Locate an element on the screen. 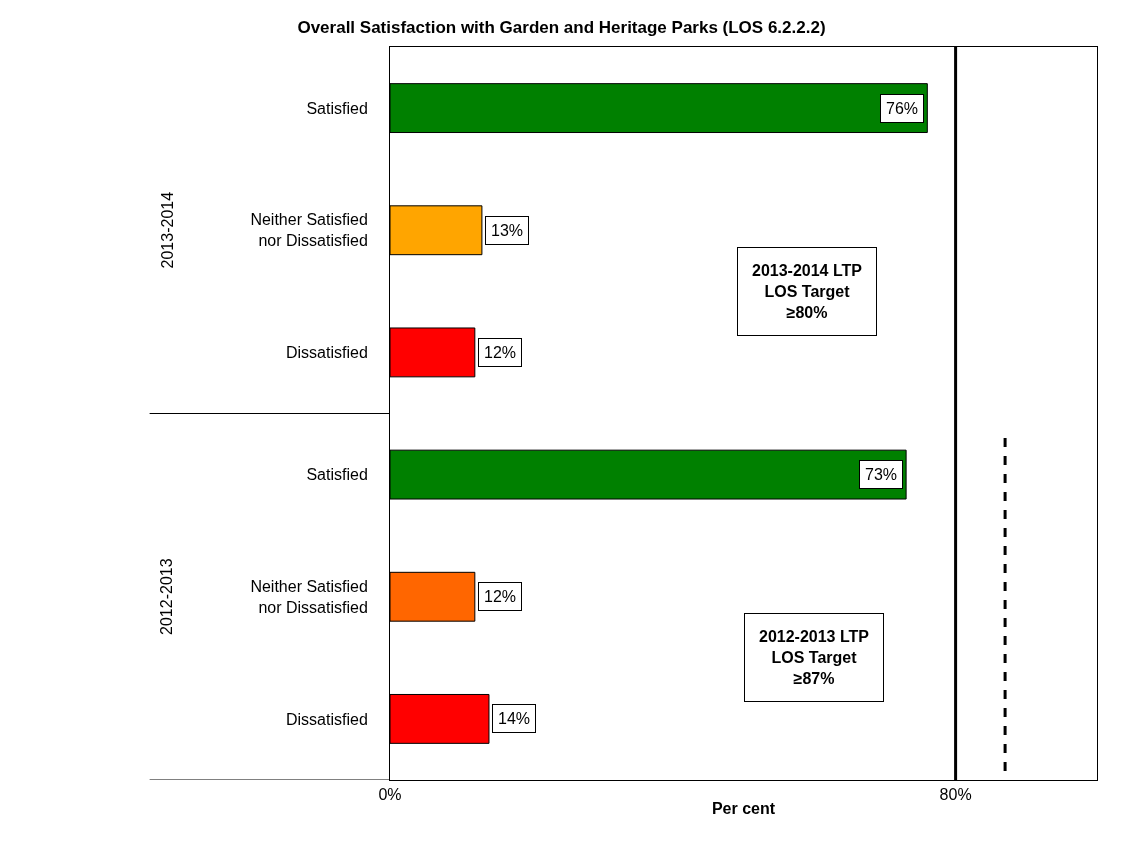 The image size is (1123, 852). x-tick-label: 80% is located at coordinates (955, 795).